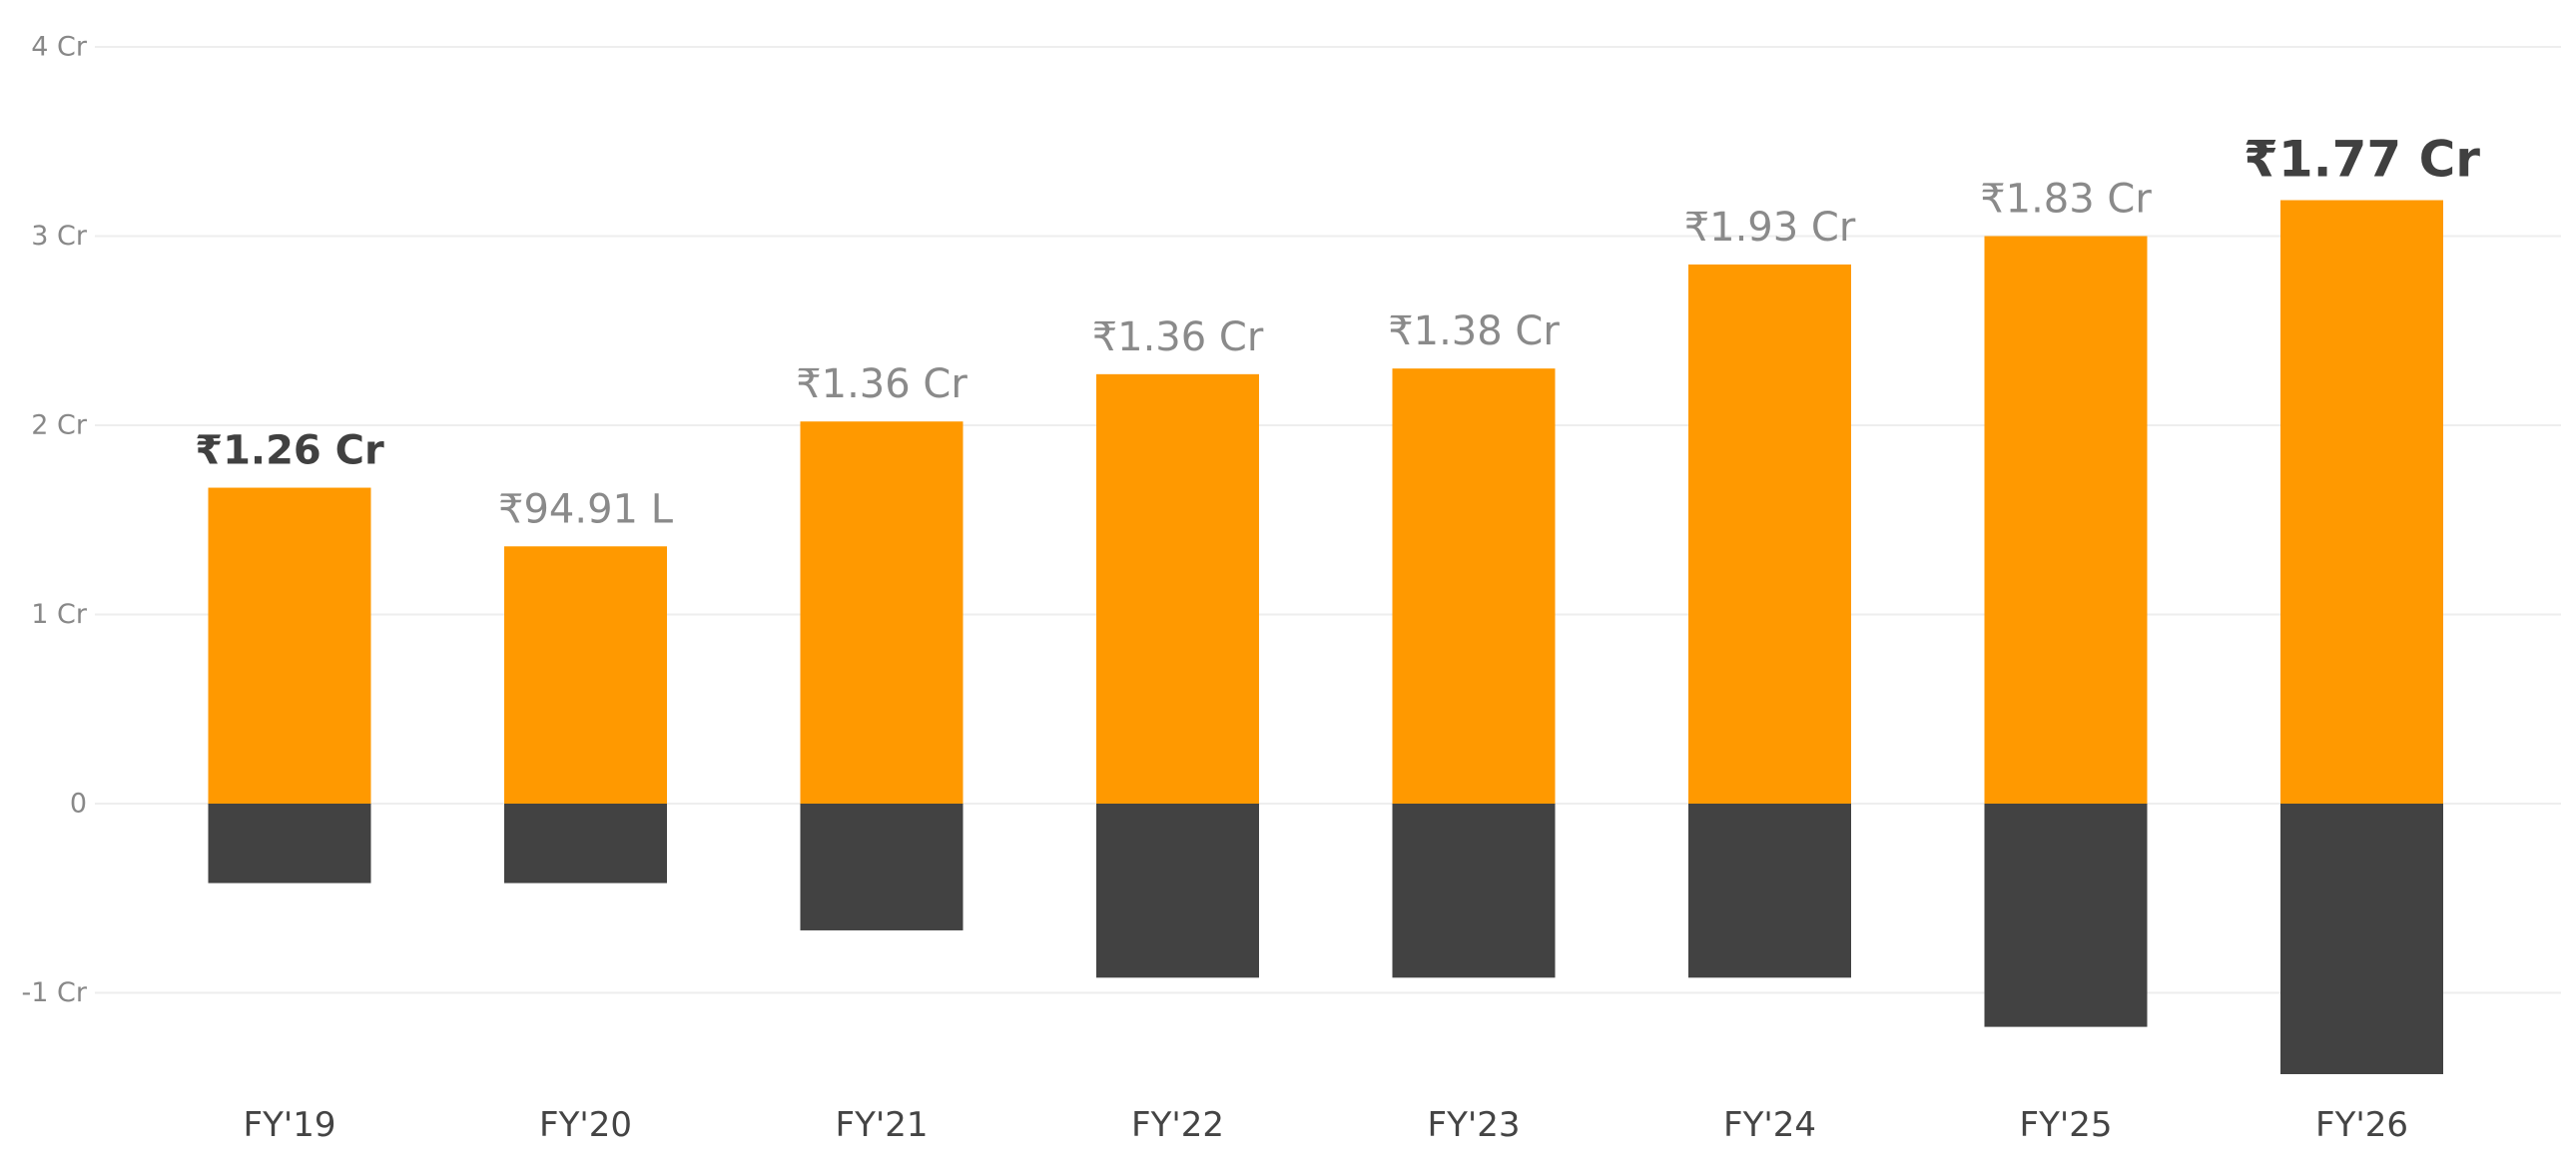 This screenshot has height=1175, width=2576. I want to click on x-tick-label: FY'19, so click(290, 1125).